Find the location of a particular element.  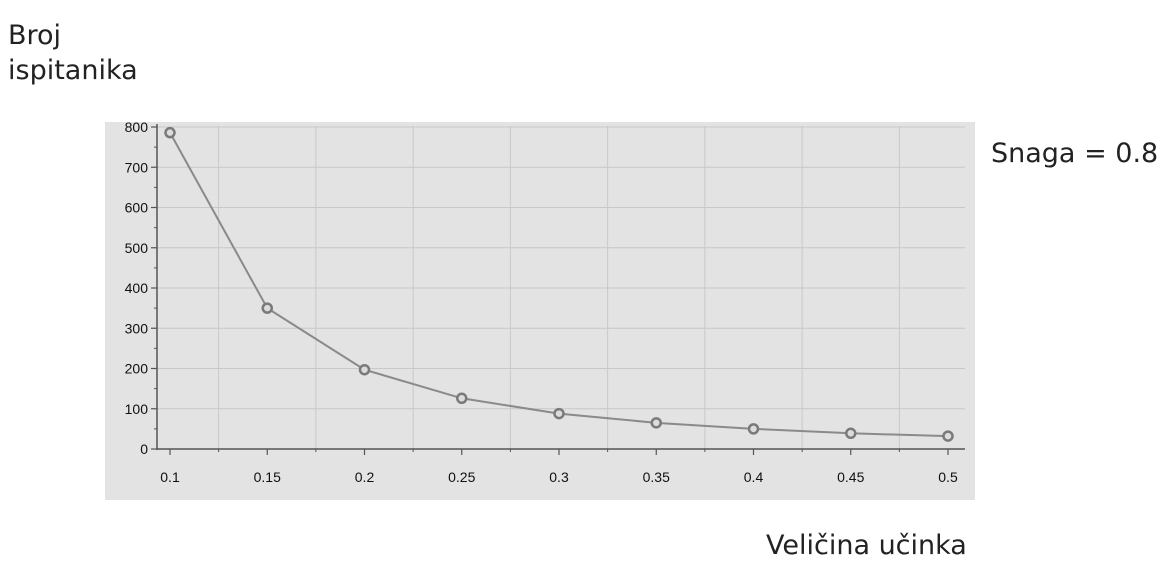

x-tick-label: 0.15 is located at coordinates (267, 477).